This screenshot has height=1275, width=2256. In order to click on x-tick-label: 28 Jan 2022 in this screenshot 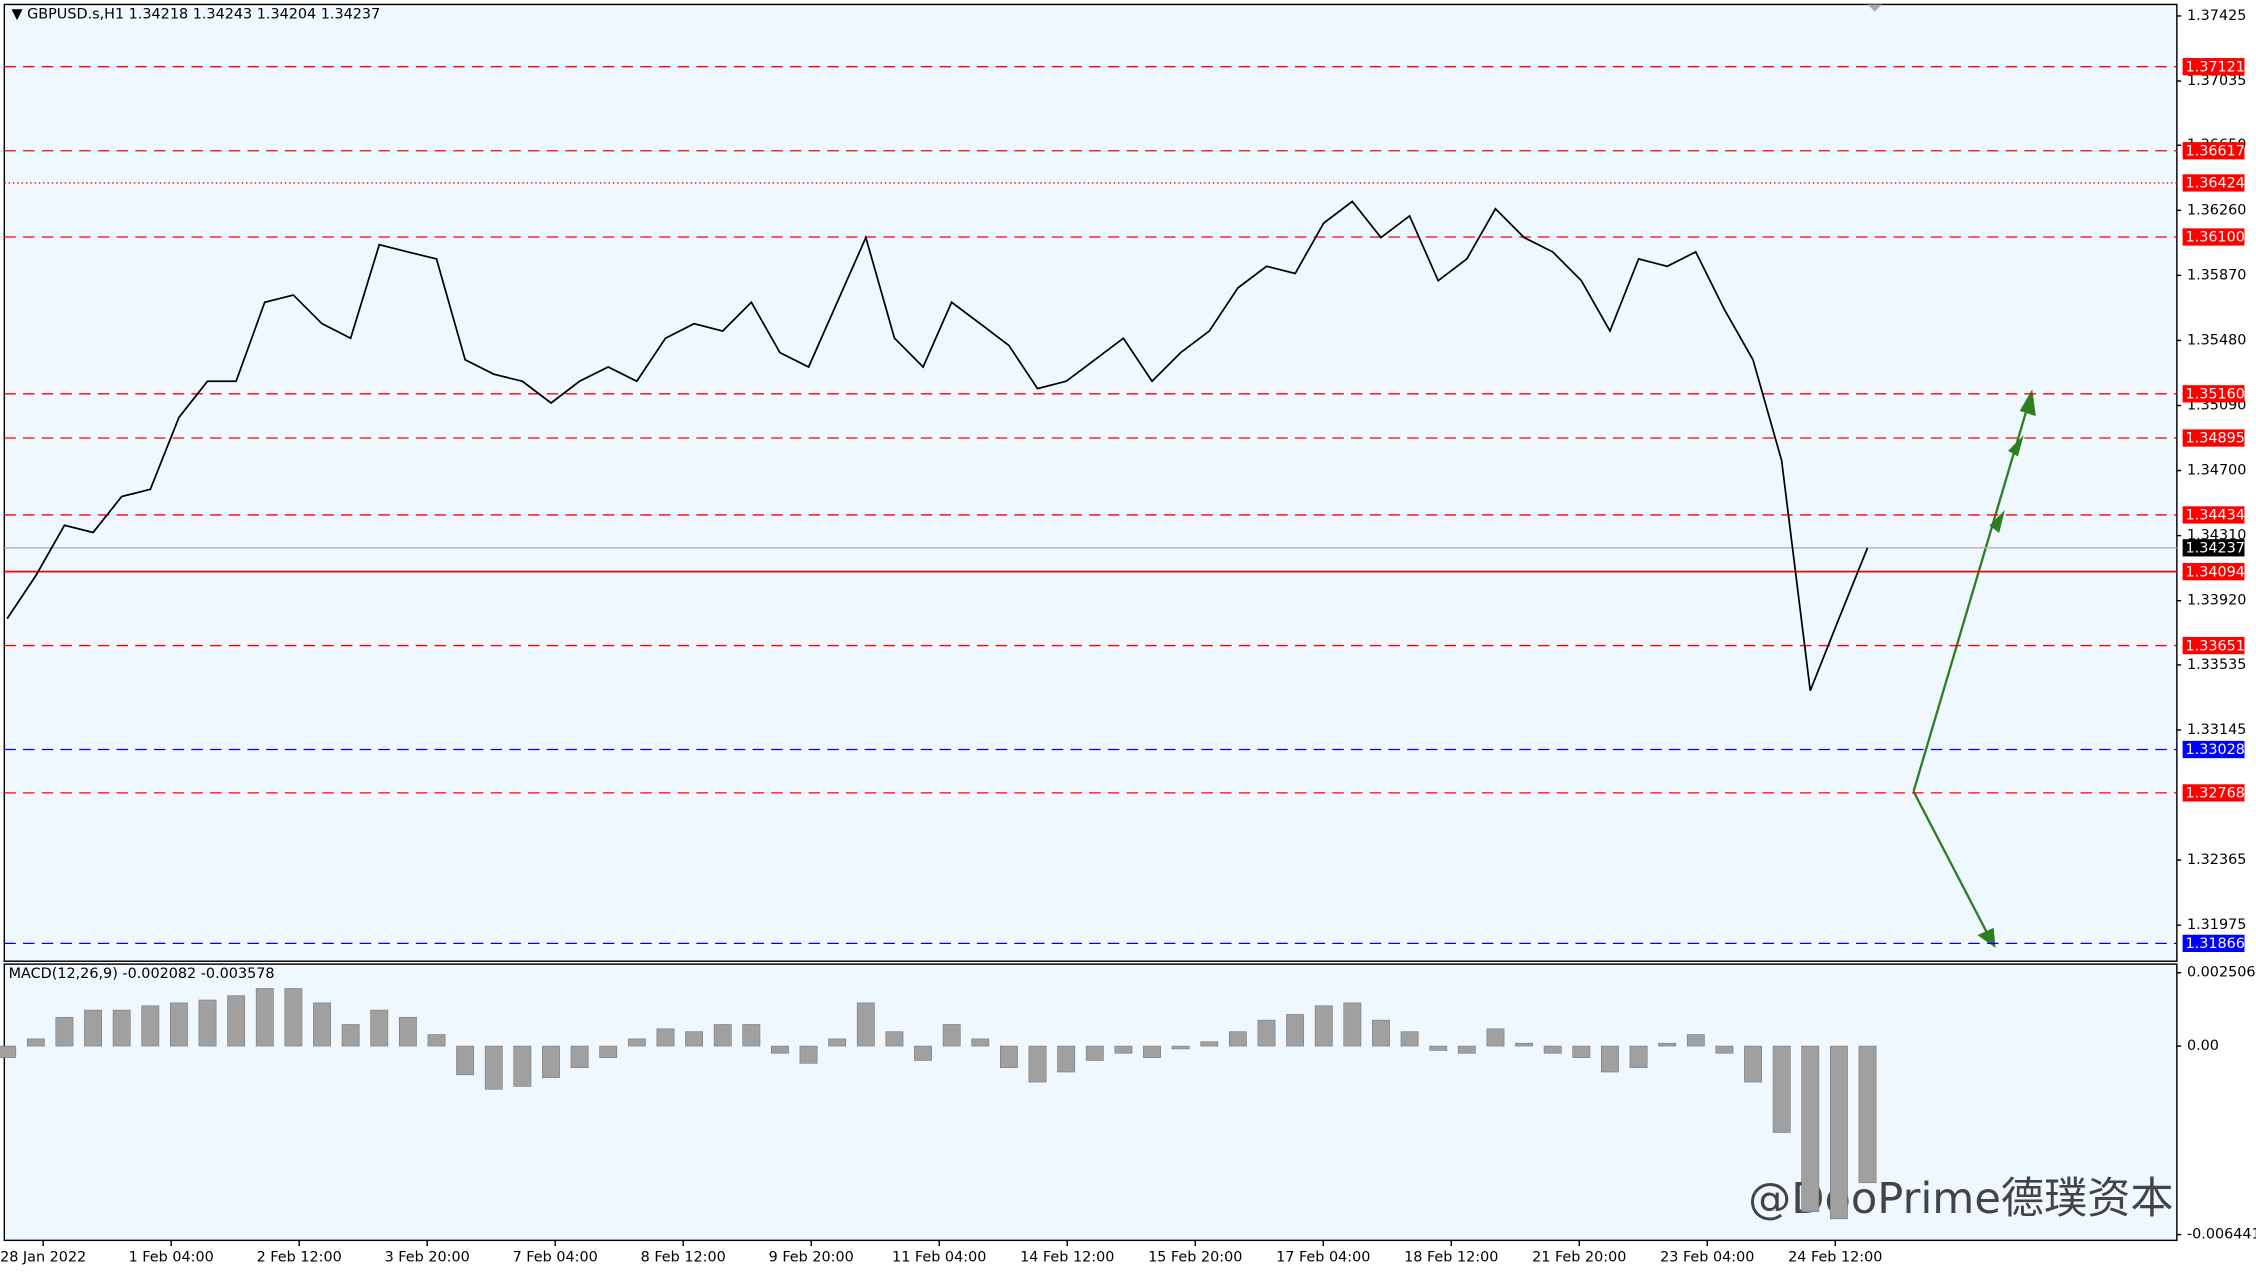, I will do `click(43, 1258)`.